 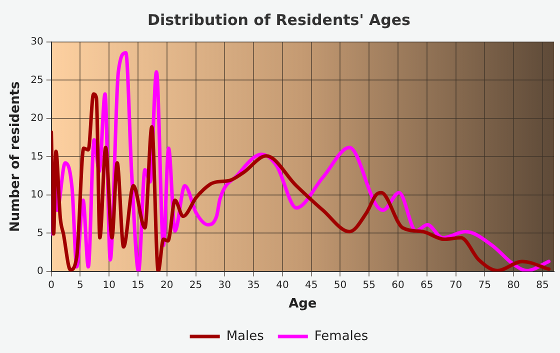 I want to click on y-tick-label: 20, so click(x=37, y=118).